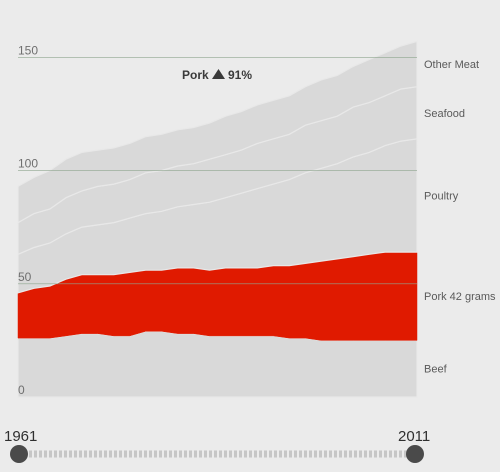 The height and width of the screenshot is (472, 500). What do you see at coordinates (19, 454) in the screenshot?
I see `slider-start-handle` at bounding box center [19, 454].